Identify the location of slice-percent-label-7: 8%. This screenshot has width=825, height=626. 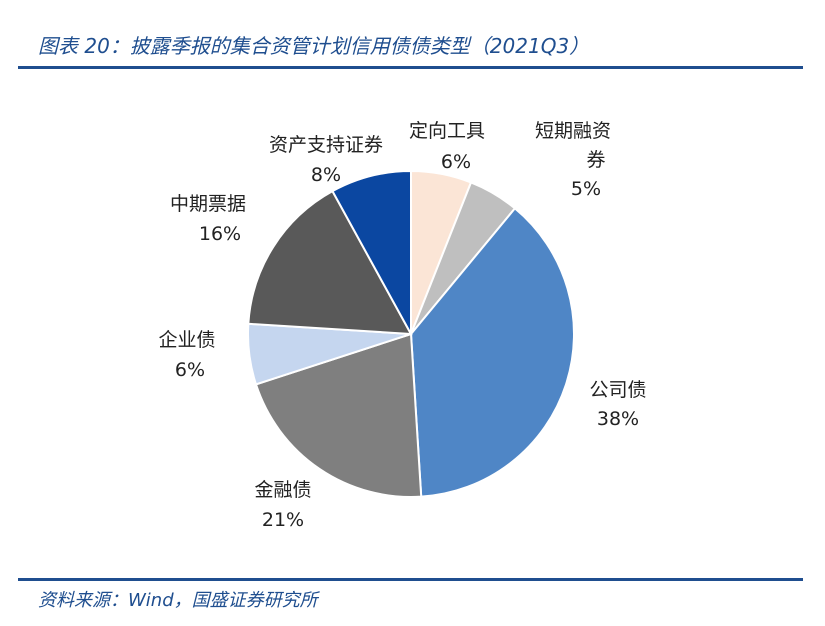
(326, 175).